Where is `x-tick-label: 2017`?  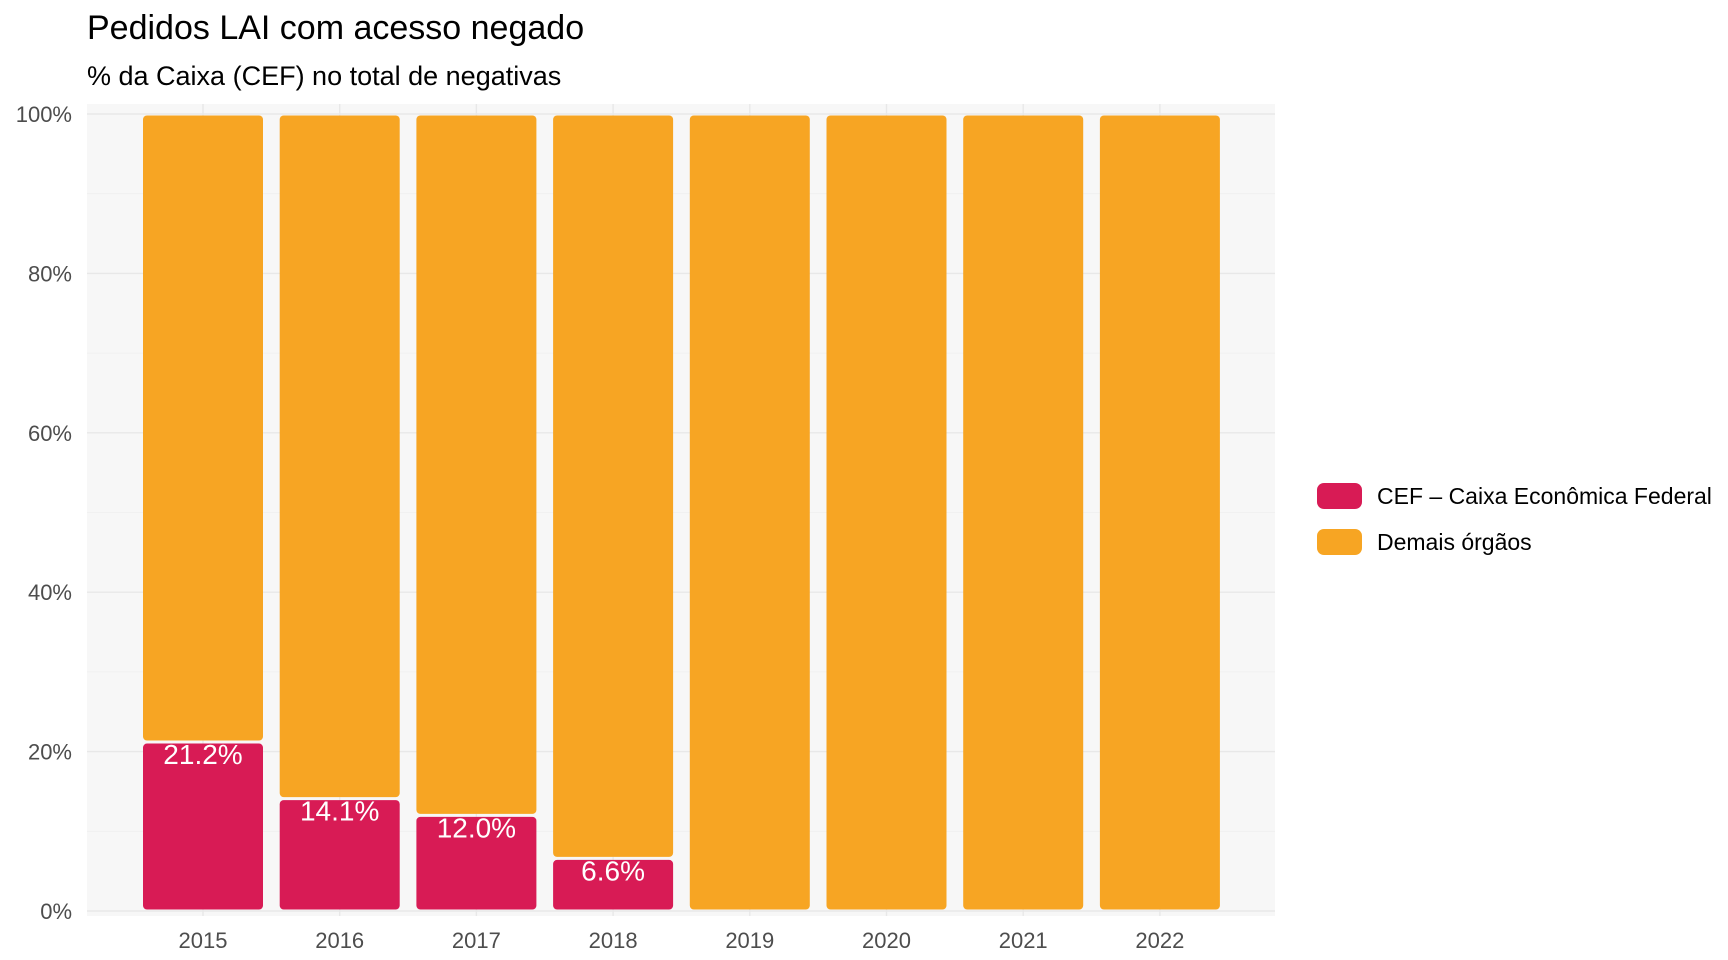 x-tick-label: 2017 is located at coordinates (476, 940).